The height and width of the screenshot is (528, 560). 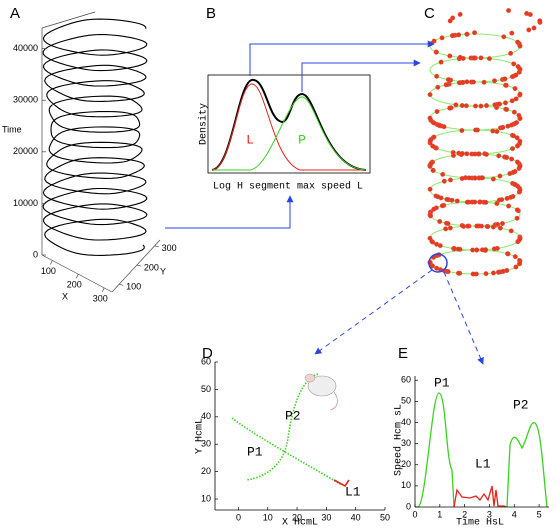 What do you see at coordinates (406, 401) in the screenshot?
I see `y-tick-label: 50` at bounding box center [406, 401].